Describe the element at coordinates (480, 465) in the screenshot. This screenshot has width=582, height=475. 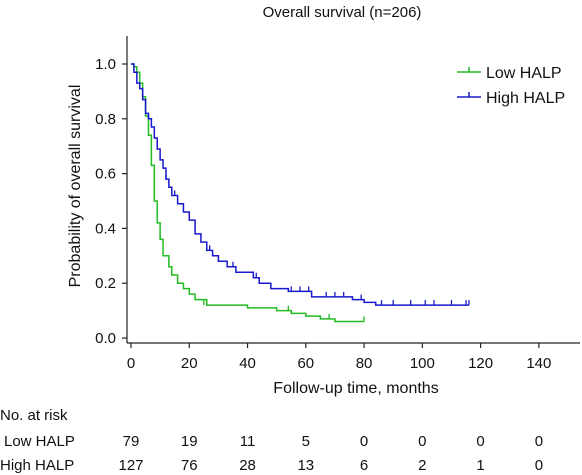
I see `risk-value: 1` at that location.